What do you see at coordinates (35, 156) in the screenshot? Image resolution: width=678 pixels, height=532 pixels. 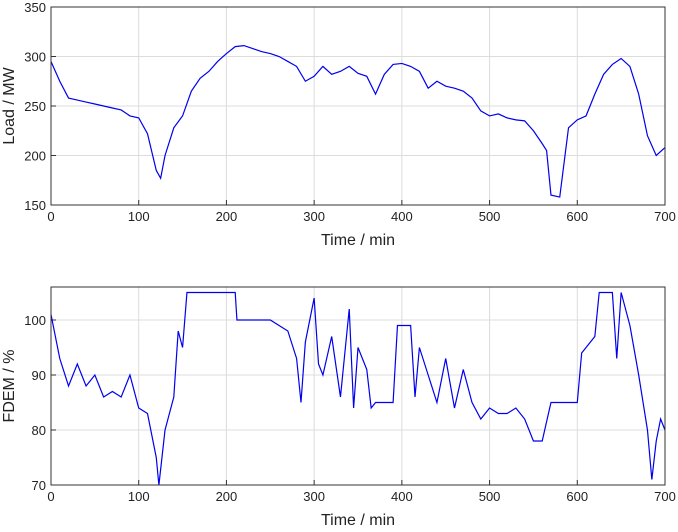 I see `y-tick-label: 200` at bounding box center [35, 156].